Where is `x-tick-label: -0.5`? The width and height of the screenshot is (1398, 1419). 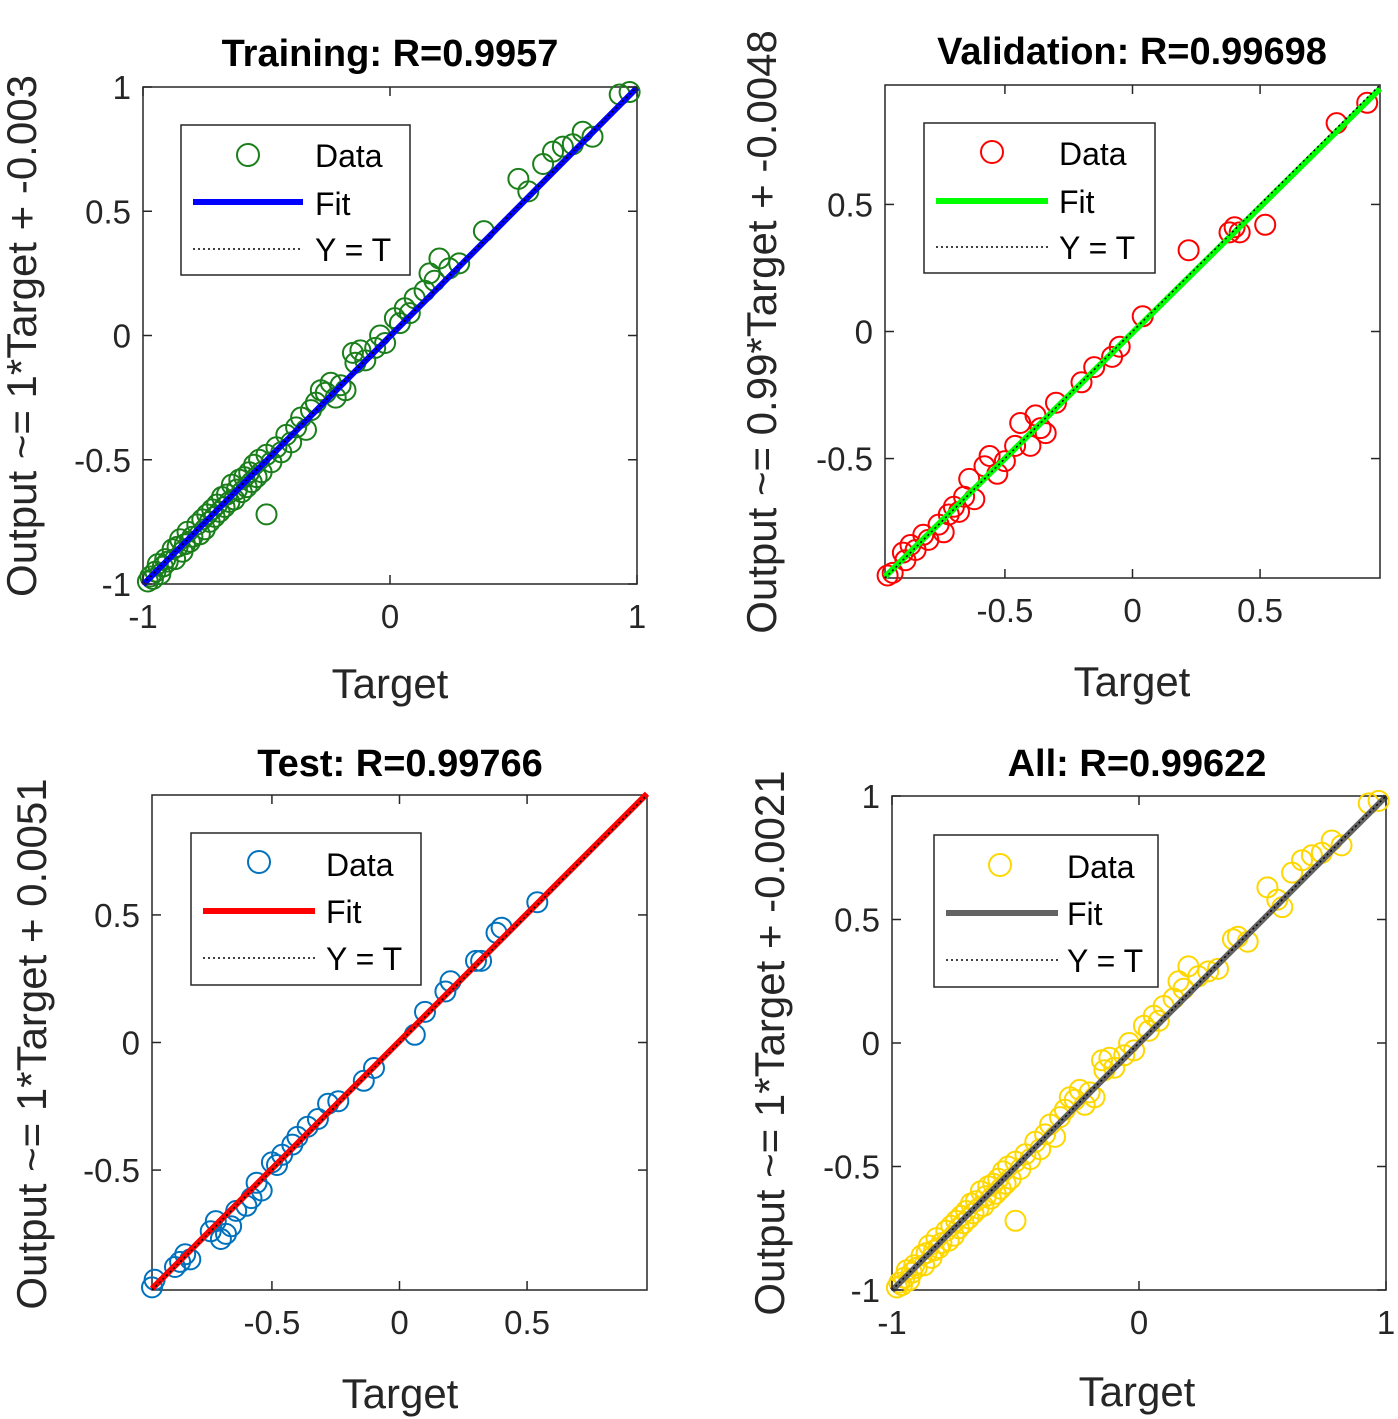
x-tick-label: -0.5 is located at coordinates (271, 1322).